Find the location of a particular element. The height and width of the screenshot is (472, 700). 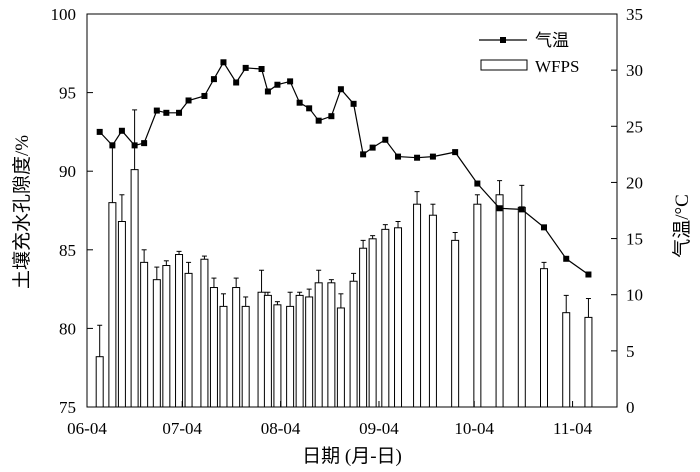

legend: 气温 WFPS is located at coordinates (529, 53).